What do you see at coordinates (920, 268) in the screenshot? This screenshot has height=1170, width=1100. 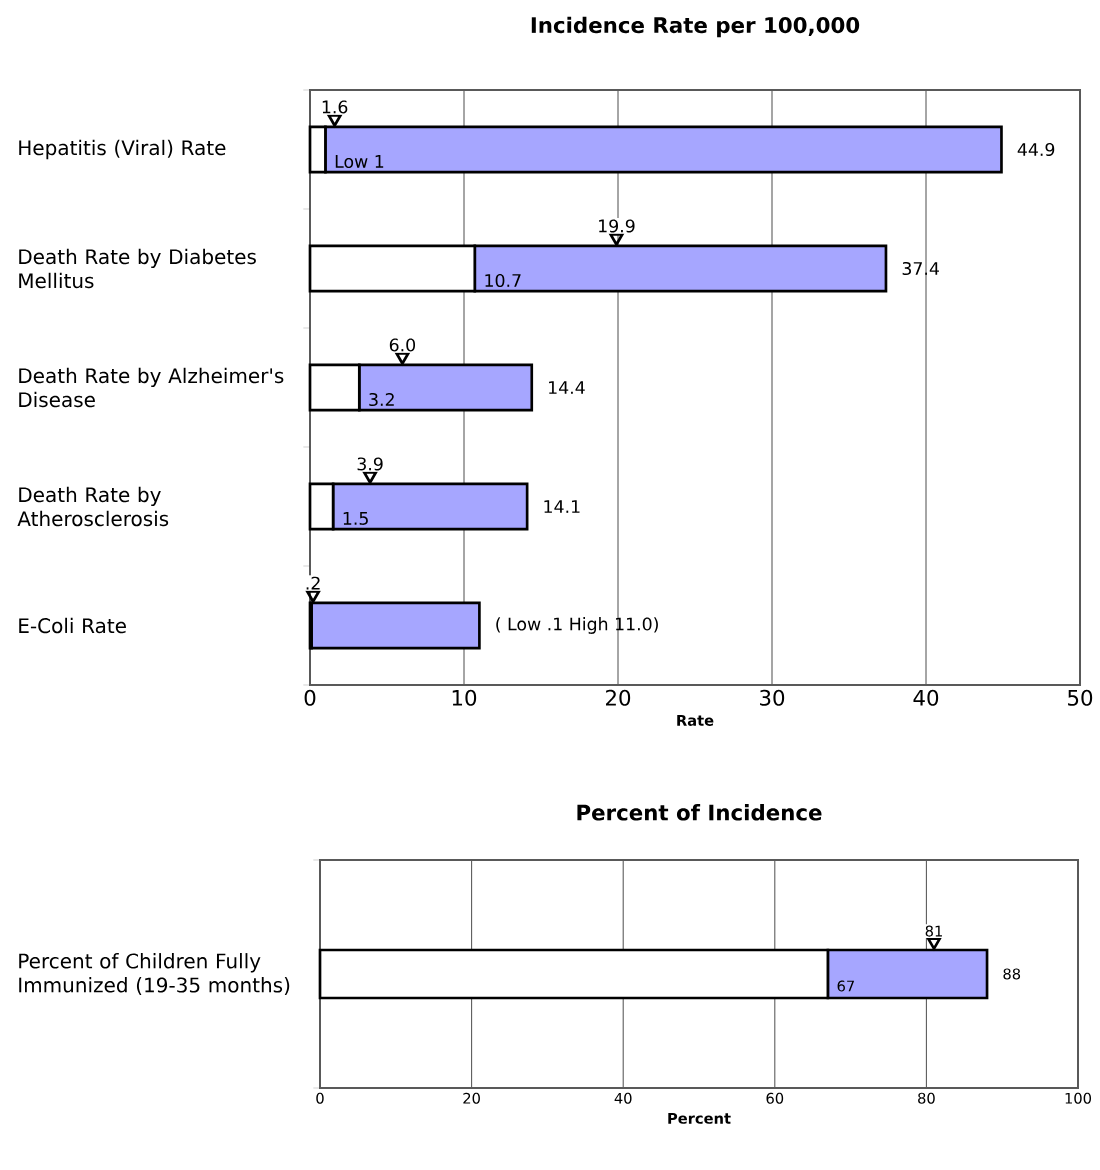 I see `annotation: 37.4` at bounding box center [920, 268].